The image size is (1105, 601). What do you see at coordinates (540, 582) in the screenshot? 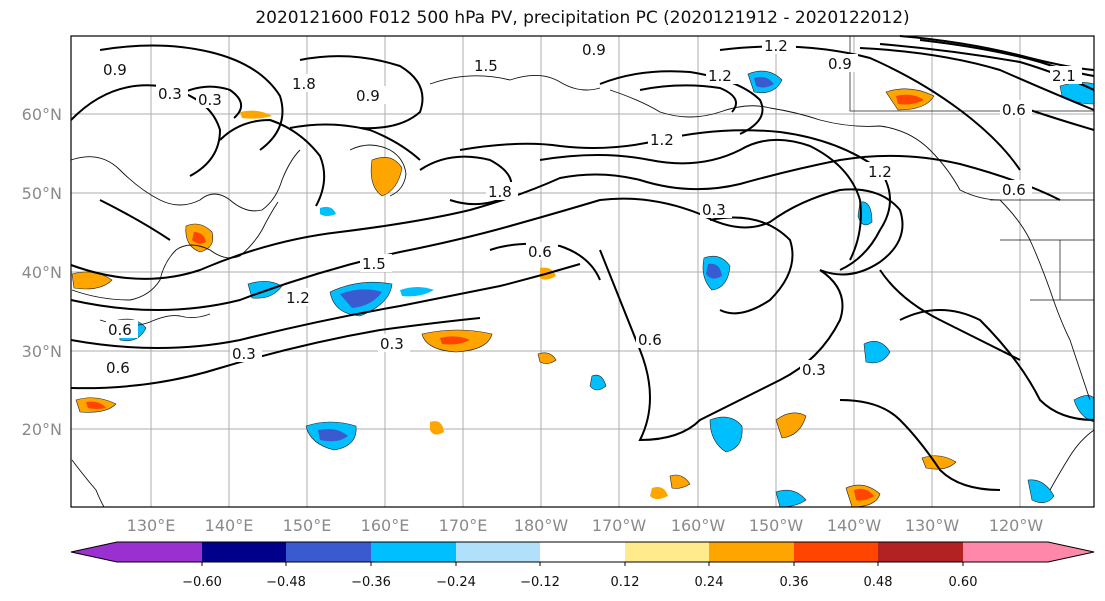
I see `colorbar-tick-label: −0.12` at bounding box center [540, 582].